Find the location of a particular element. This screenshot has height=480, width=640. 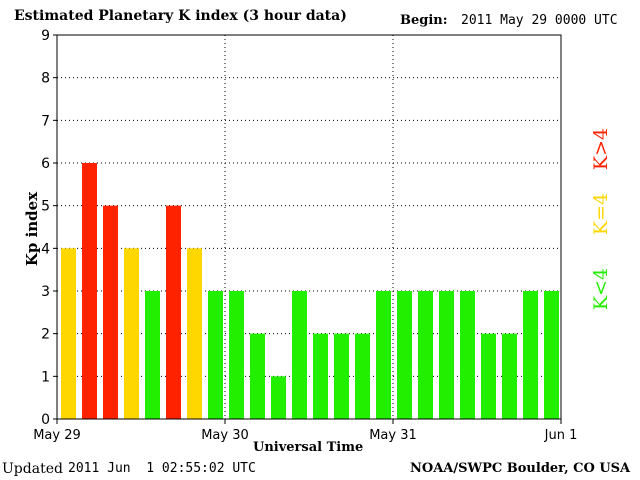

y-tick-label: 8 is located at coordinates (45, 79).